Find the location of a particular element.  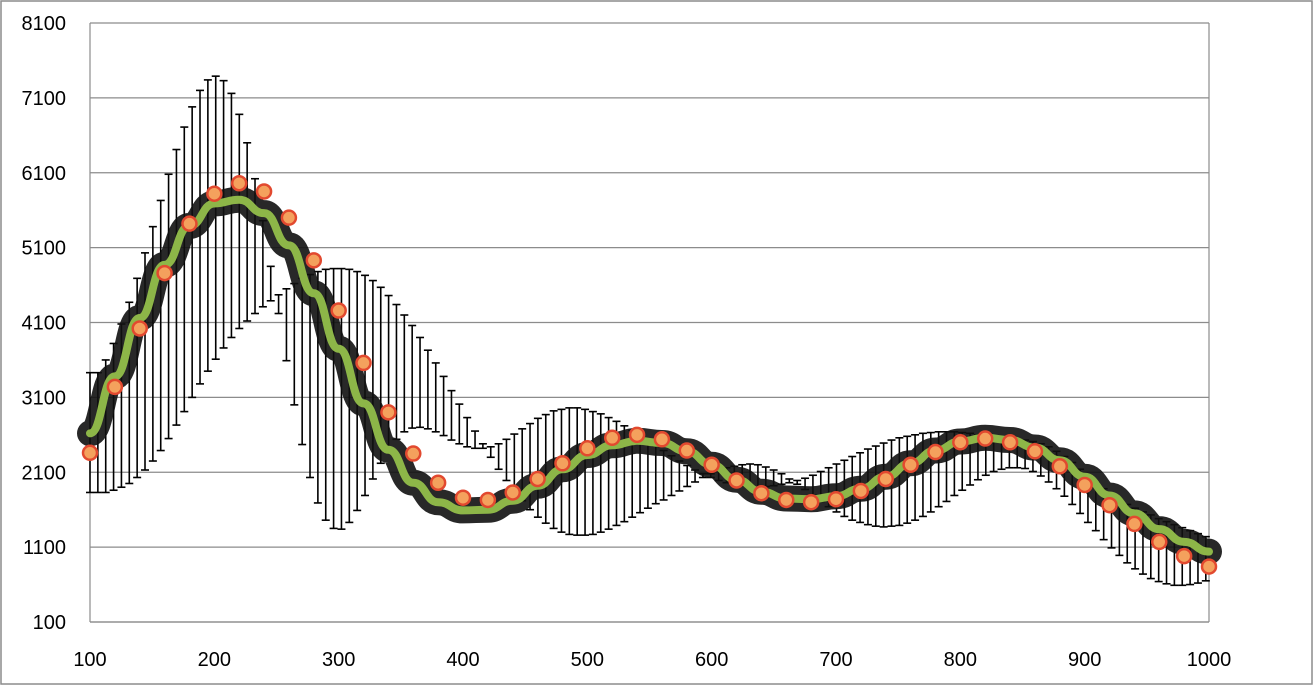

y-tick-label: 1100 is located at coordinates (44, 548).